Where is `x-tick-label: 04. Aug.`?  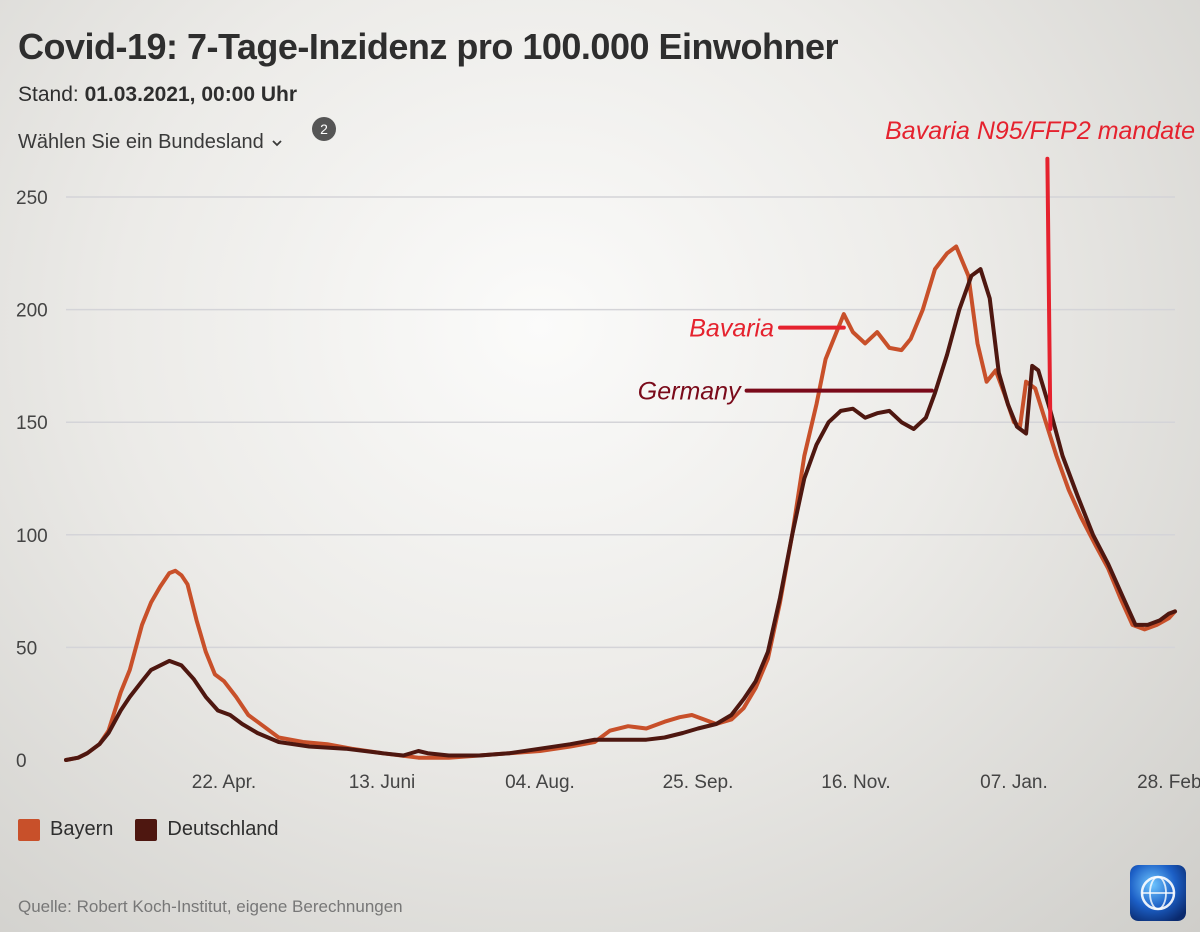 x-tick-label: 04. Aug. is located at coordinates (540, 782).